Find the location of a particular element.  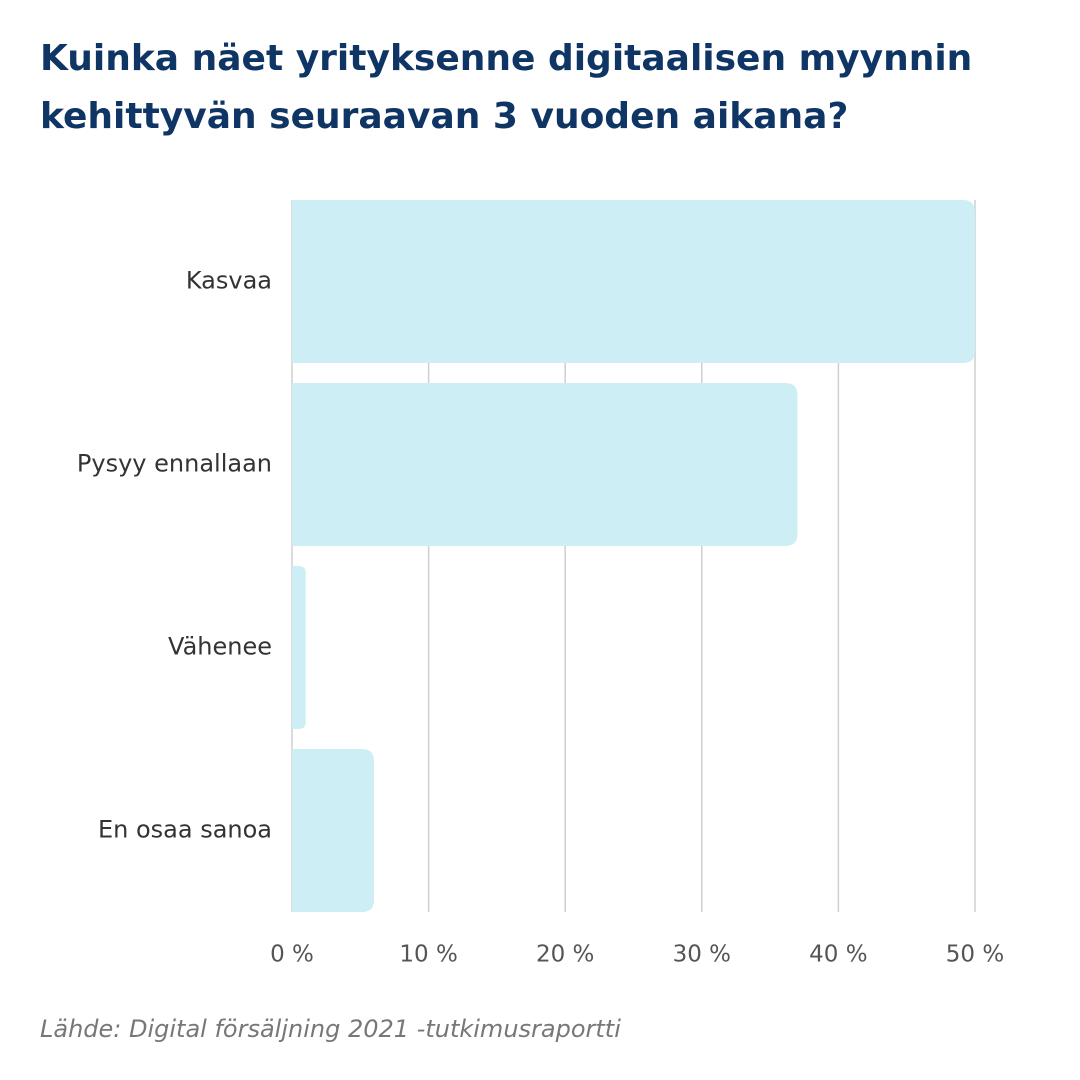

x-tick-label: 40 % is located at coordinates (838, 955).